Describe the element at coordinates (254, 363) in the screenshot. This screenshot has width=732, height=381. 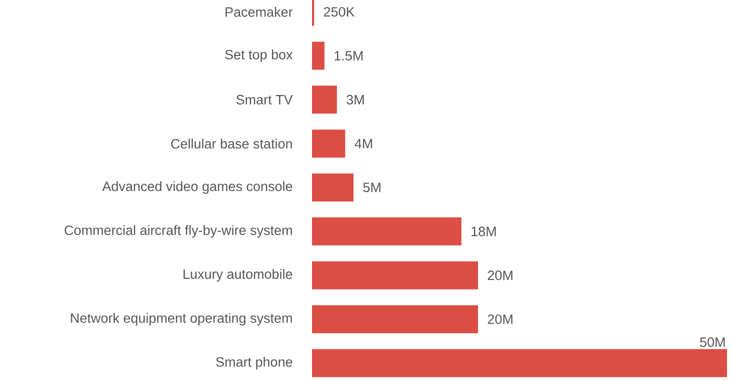
I see `y-tick-label: Smart phone` at that location.